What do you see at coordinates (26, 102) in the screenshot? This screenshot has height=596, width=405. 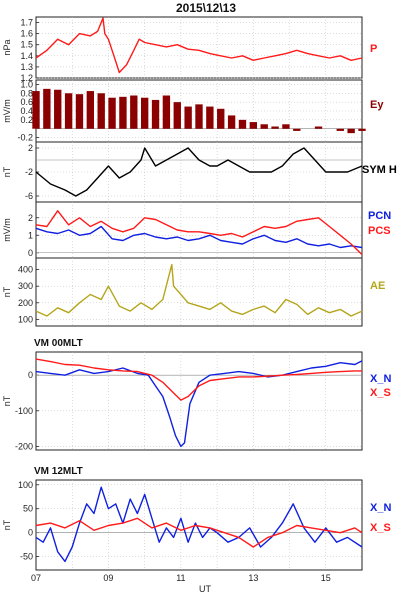 I see `y-tick-label: 0.6` at bounding box center [26, 102].